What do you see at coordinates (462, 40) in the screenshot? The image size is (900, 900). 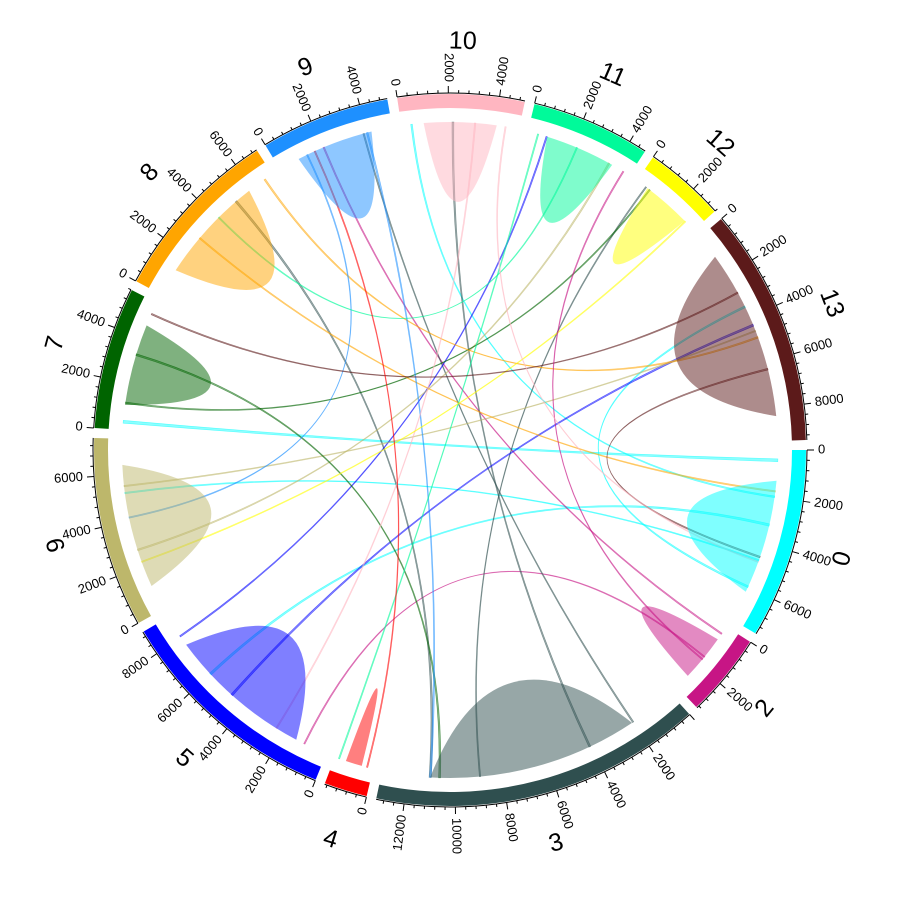 I see `sector-label-10: 10` at bounding box center [462, 40].